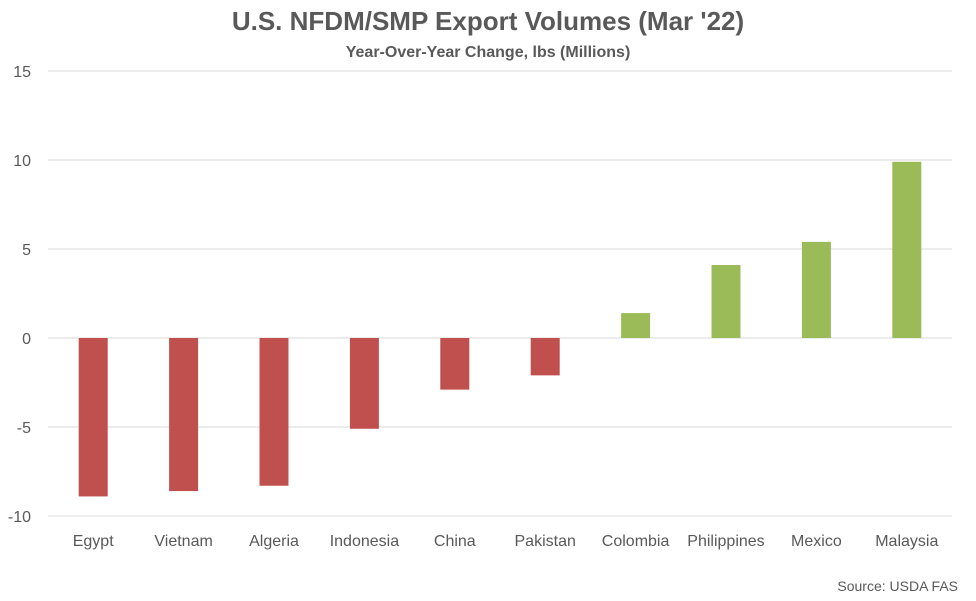 This screenshot has height=601, width=976. What do you see at coordinates (22, 161) in the screenshot?
I see `y-tick-label: 10` at bounding box center [22, 161].